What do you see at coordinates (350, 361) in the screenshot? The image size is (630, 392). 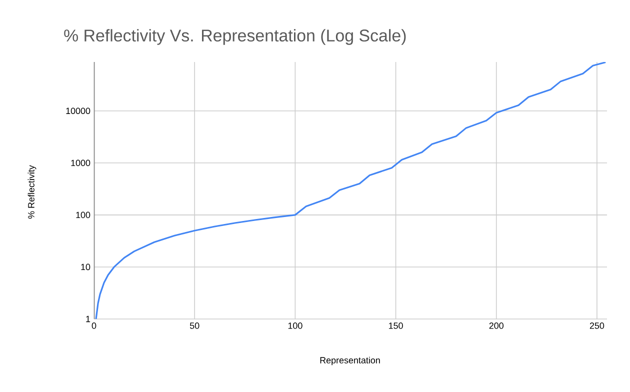 I see `x-axis-title: Representation` at bounding box center [350, 361].